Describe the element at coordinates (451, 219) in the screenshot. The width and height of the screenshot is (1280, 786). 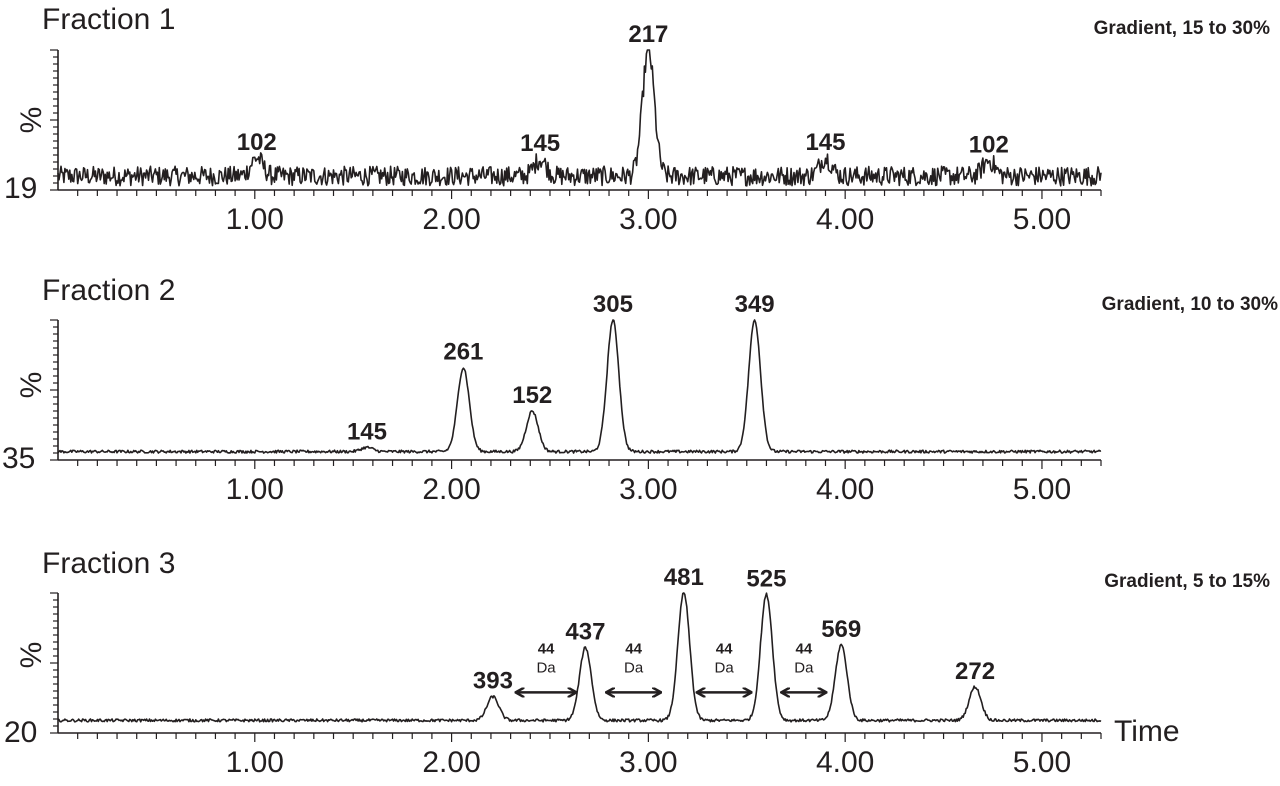
I see `fraction-1-x-tick-label: 2.00` at that location.